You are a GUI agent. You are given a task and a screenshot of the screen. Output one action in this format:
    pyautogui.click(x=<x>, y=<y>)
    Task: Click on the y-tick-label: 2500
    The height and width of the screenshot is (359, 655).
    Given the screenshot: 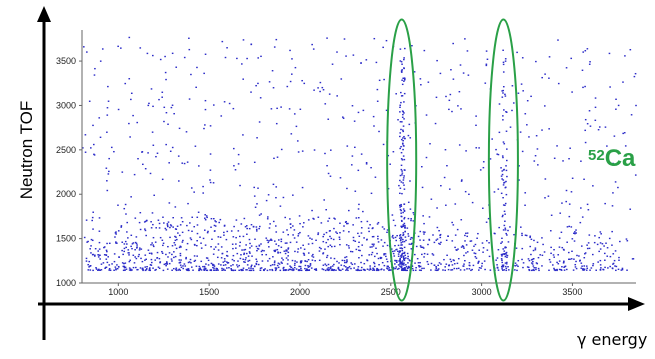 What is the action you would take?
    pyautogui.click(x=66, y=150)
    